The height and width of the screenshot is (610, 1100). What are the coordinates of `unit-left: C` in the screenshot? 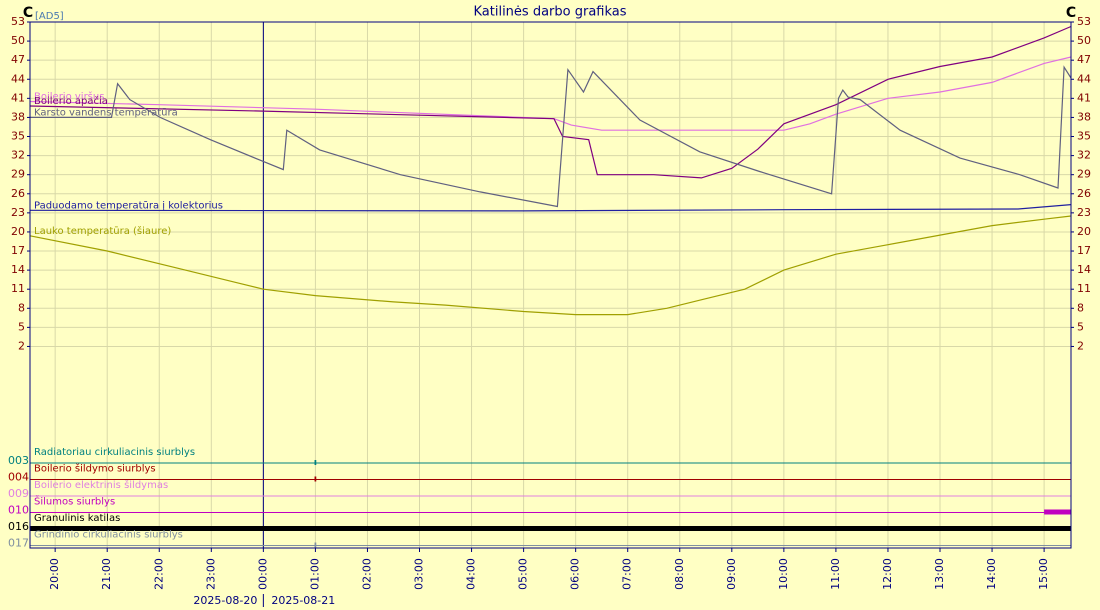 It's located at (28, 13).